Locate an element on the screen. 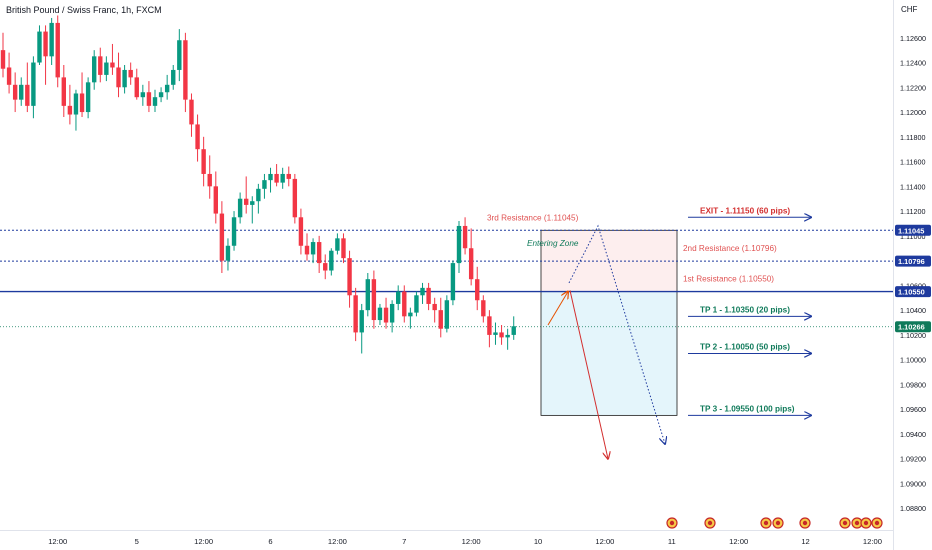  entering-zone-label: Entering Zone is located at coordinates (553, 243).